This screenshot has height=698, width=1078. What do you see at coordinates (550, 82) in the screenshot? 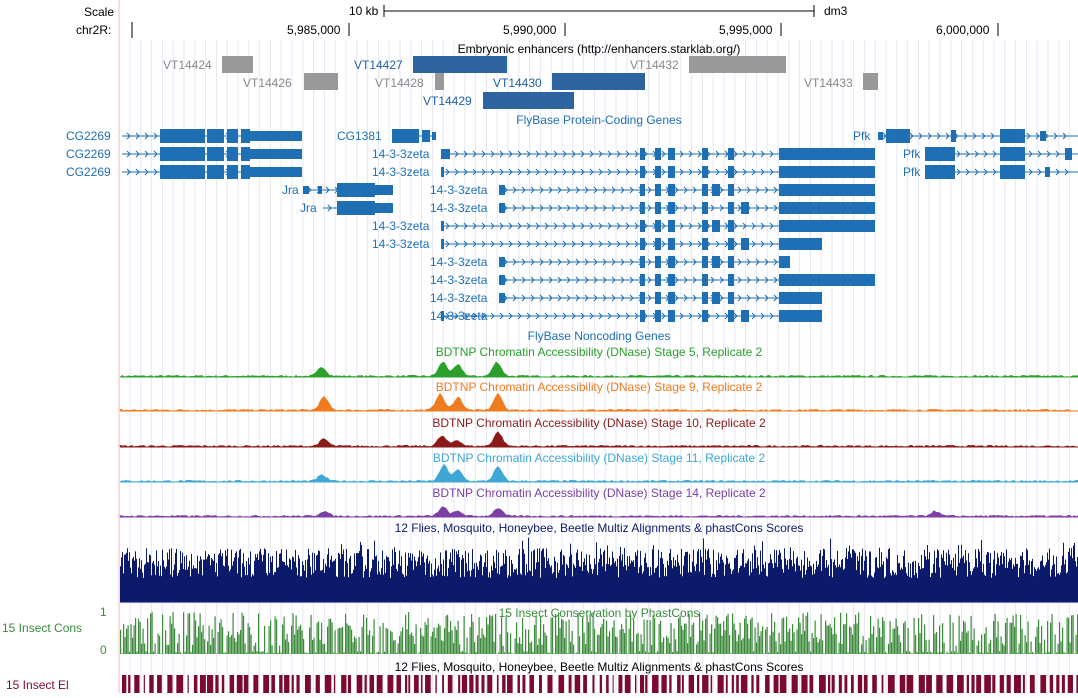
I see `enhancer-track` at bounding box center [550, 82].